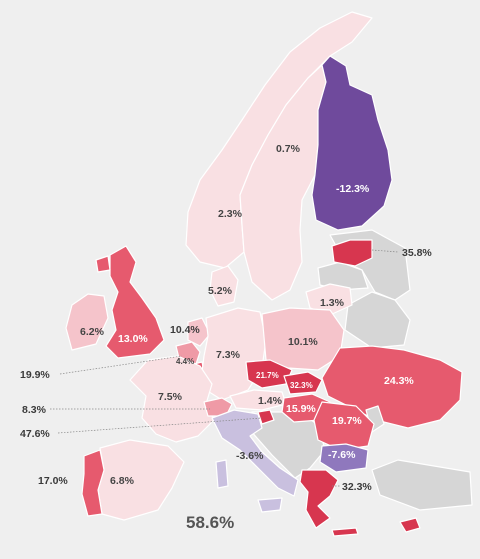 Image resolution: width=480 pixels, height=559 pixels. What do you see at coordinates (122, 481) in the screenshot?
I see `label-spain: 6.8%` at bounding box center [122, 481].